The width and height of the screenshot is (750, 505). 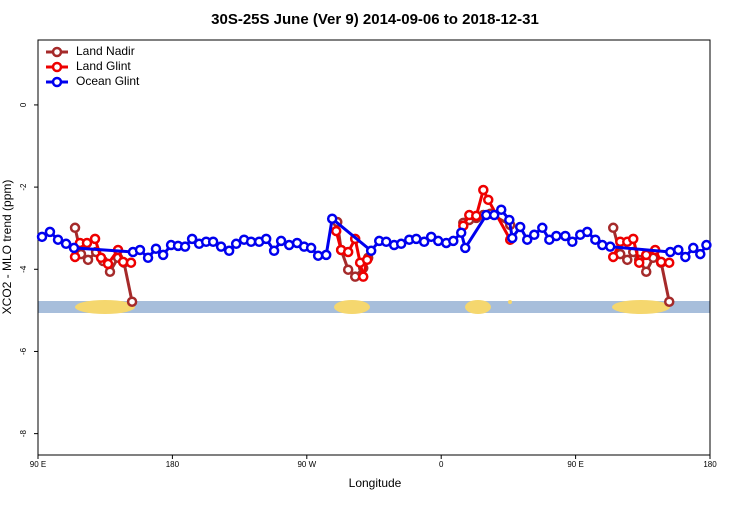 I want to click on legend-label: Land Nadir, so click(x=105, y=51).